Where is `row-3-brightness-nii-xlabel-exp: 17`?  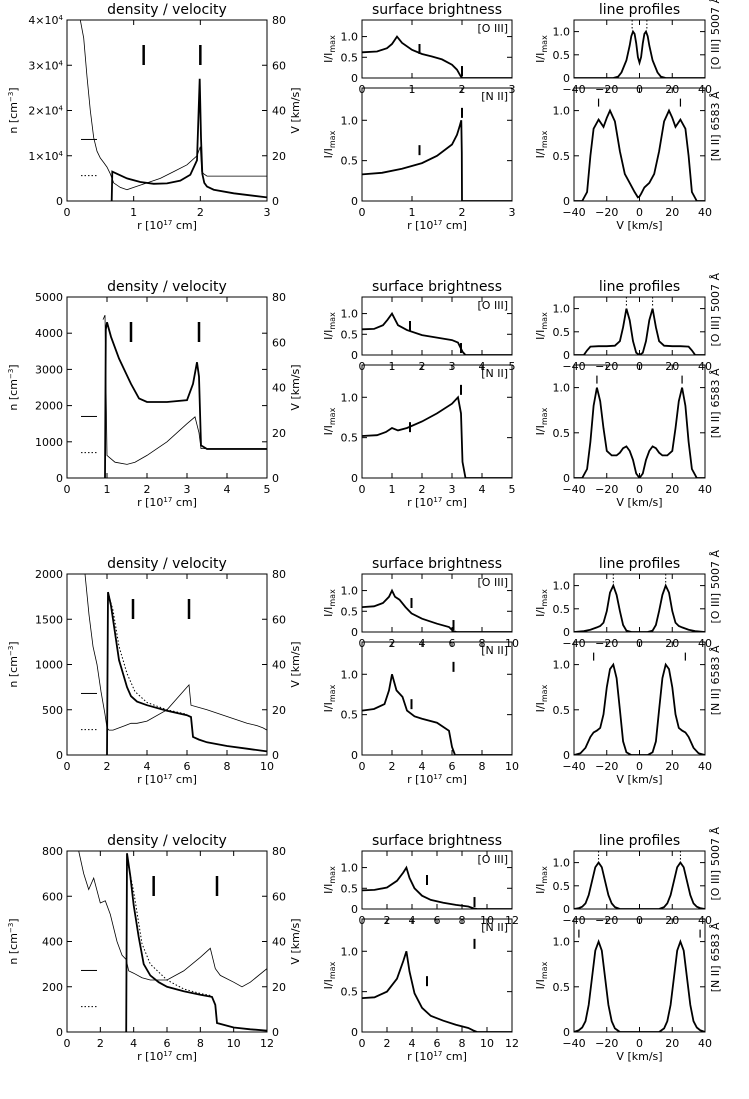
row-3-brightness-nii-xlabel-exp: 17 is located at coordinates (437, 777).